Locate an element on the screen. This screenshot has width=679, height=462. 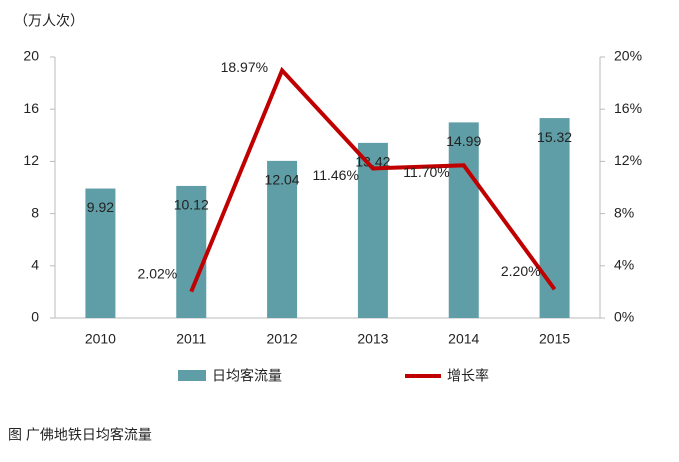
y-tick-label: 16 is located at coordinates (31, 108).